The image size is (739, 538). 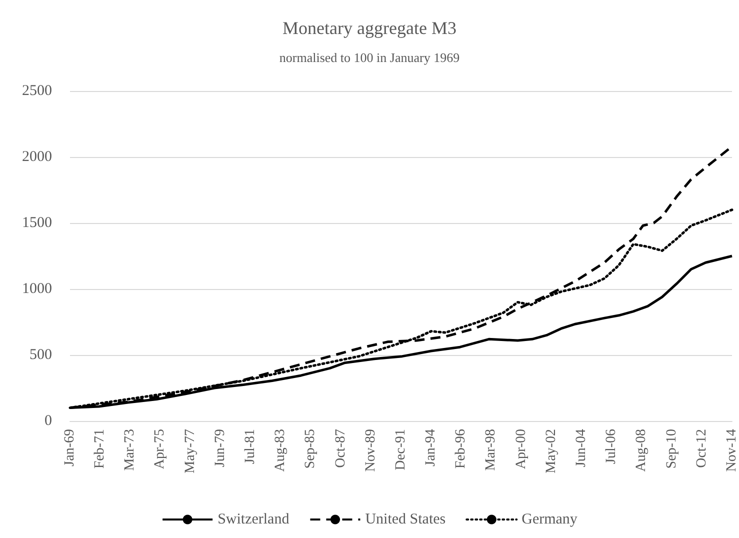 I want to click on x-tick-label: Jan-94, so click(x=431, y=447).